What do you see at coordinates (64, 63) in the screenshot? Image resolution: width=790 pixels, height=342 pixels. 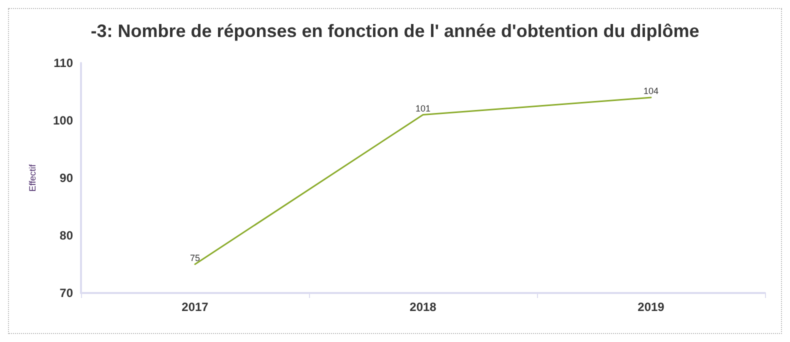 I see `y-tick-label: 110` at bounding box center [64, 63].